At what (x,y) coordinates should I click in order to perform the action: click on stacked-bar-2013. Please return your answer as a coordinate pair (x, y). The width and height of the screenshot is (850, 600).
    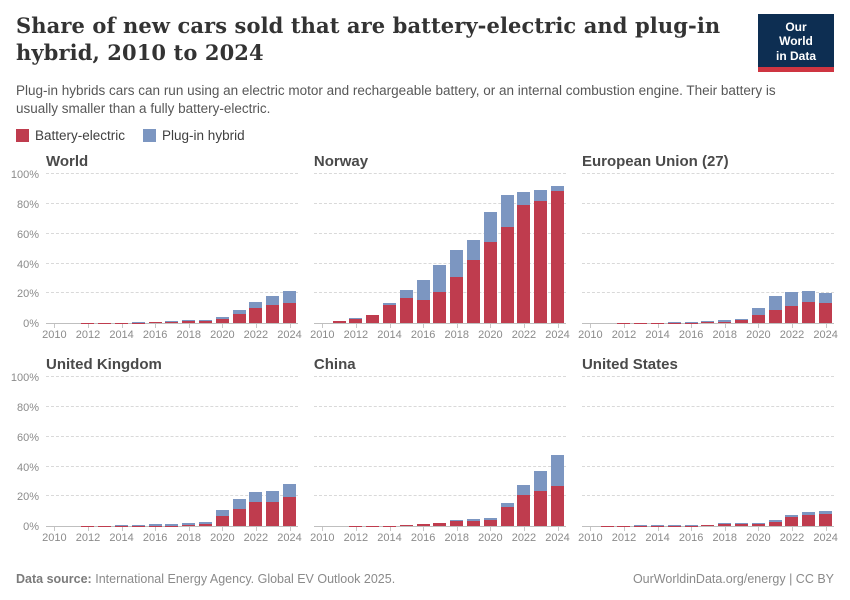
    Looking at the image, I should click on (105, 526).